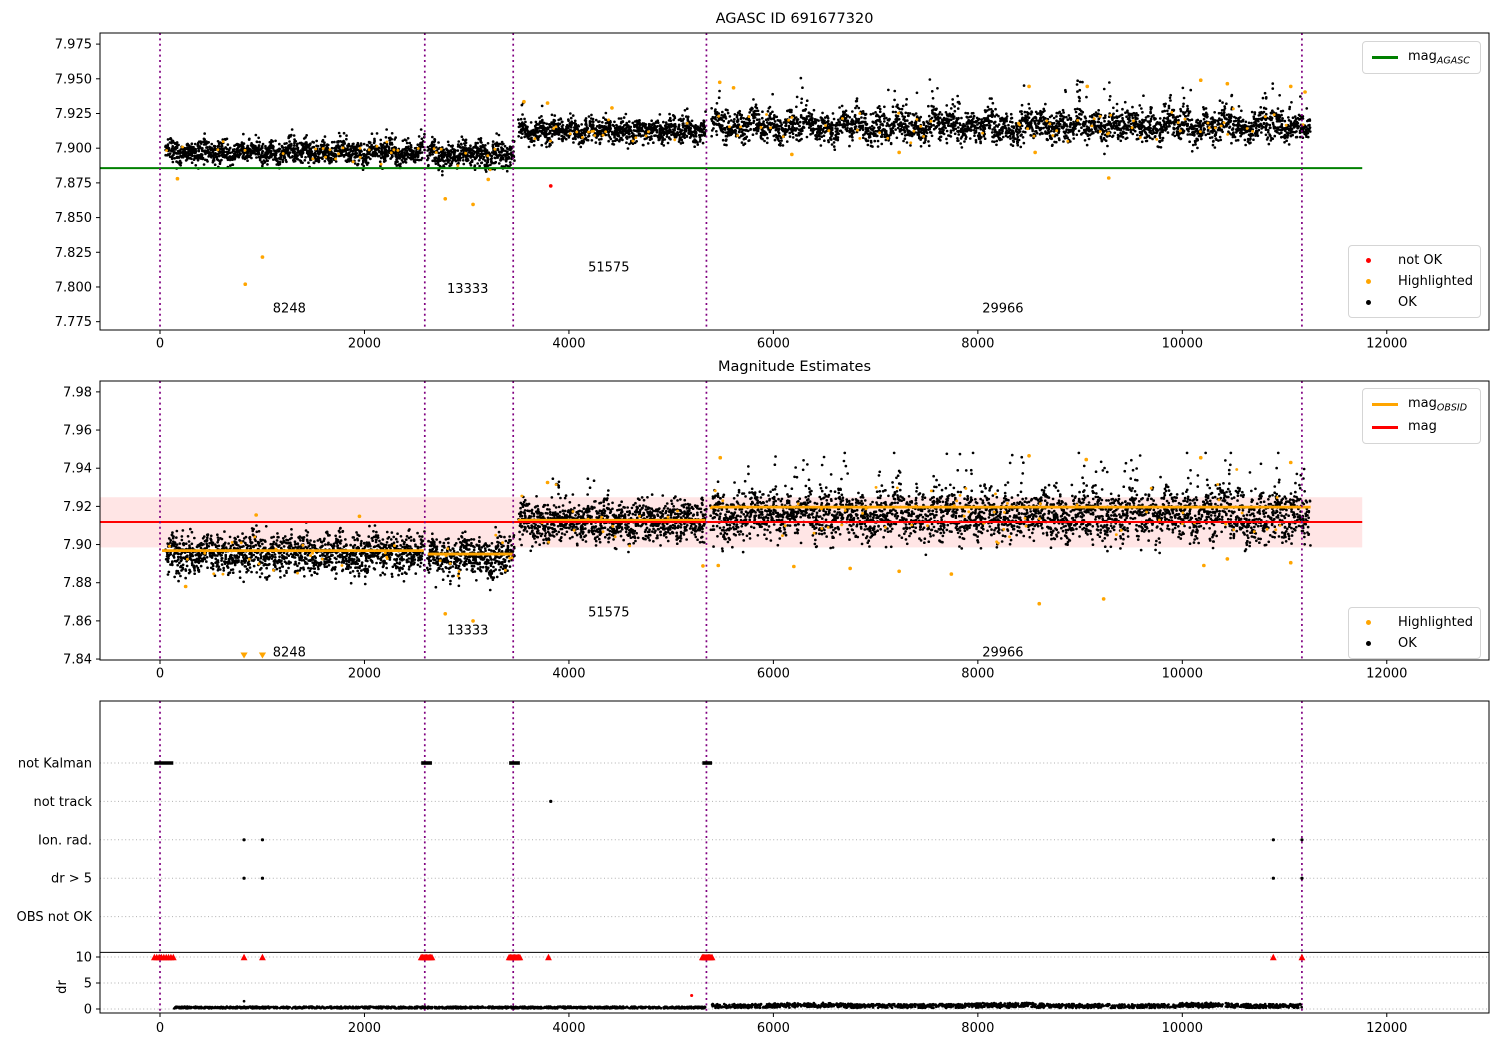 This screenshot has height=1050, width=1500. Describe the element at coordinates (1368, 260) in the screenshot. I see `red-dot-icon` at that location.